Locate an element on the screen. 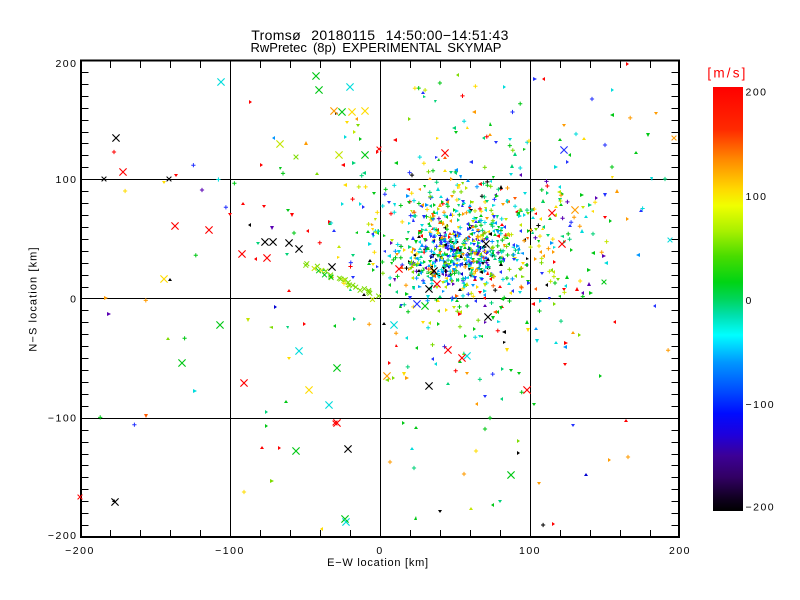 The width and height of the screenshot is (800, 600). svg-text: N−S location [km] is located at coordinates (34, 298).